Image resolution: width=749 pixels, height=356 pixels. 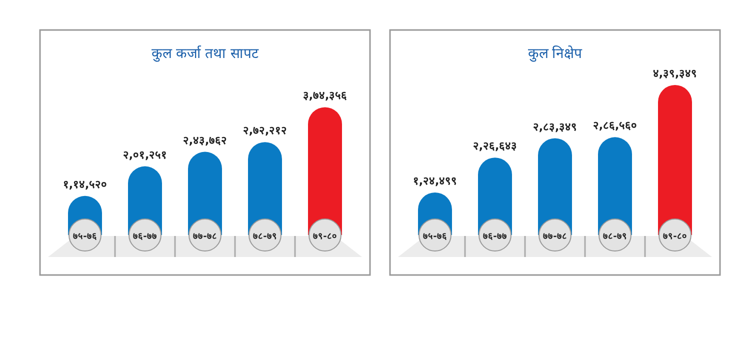 What do you see at coordinates (435, 181) in the screenshot?
I see `data-label: १,२४,४९९` at bounding box center [435, 181].